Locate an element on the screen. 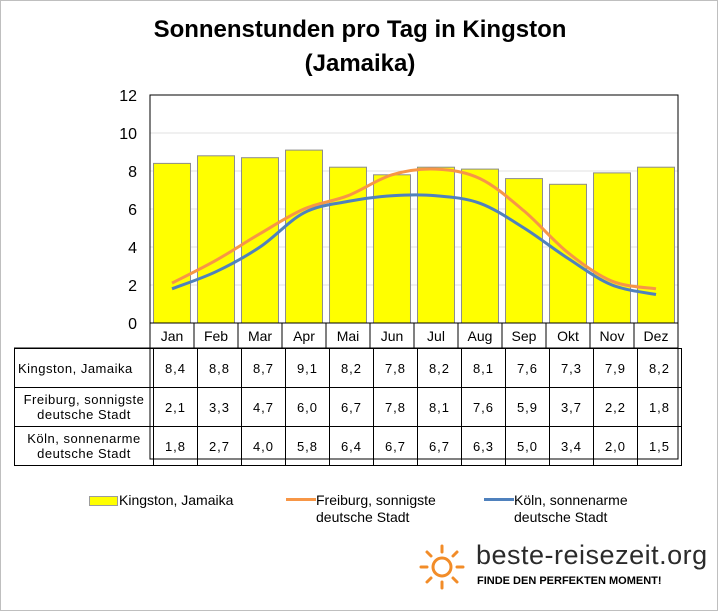 Image resolution: width=720 pixels, height=613 pixels. legend-label-line: Kingston, Jamaika is located at coordinates (176, 500).